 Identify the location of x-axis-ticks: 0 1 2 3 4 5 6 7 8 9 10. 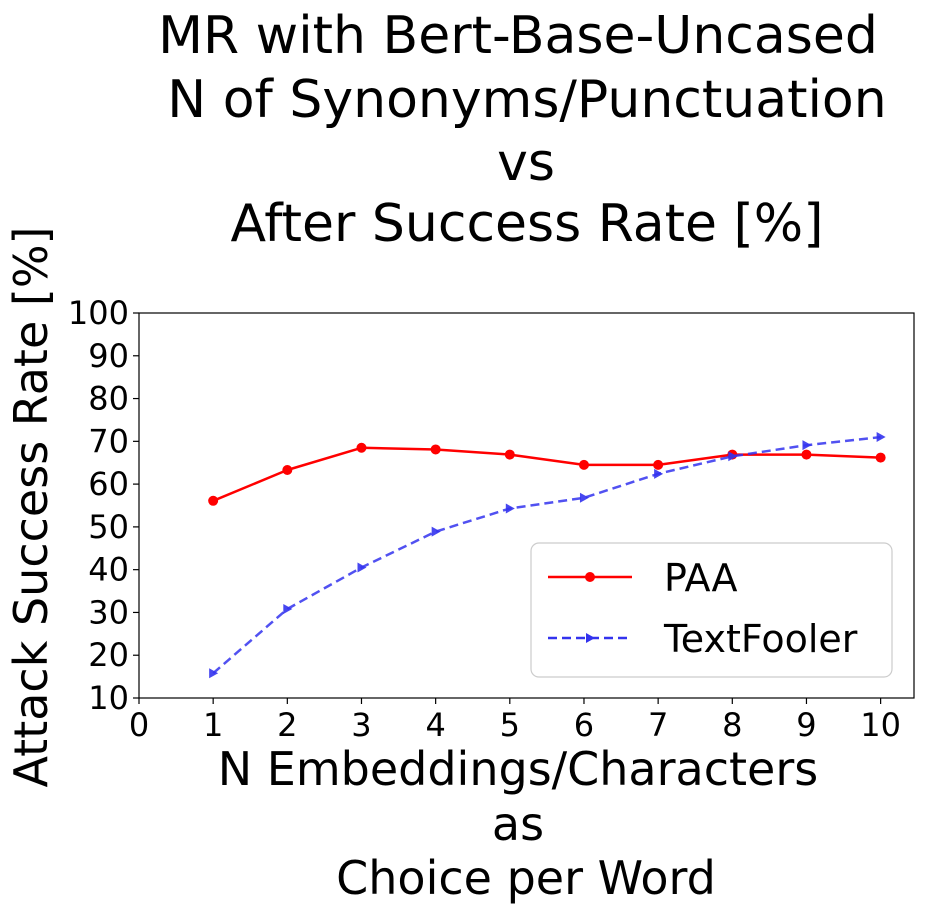
(515, 721).